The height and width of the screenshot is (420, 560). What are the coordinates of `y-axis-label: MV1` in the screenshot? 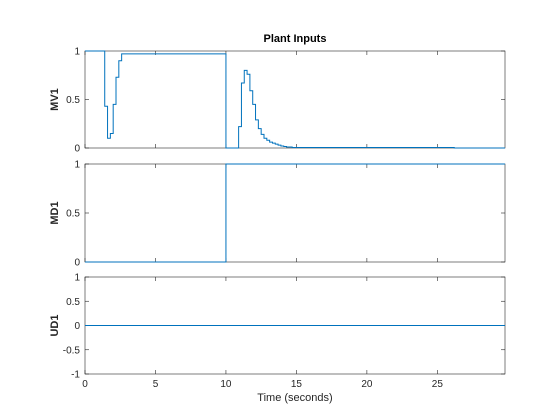 It's located at (55, 99).